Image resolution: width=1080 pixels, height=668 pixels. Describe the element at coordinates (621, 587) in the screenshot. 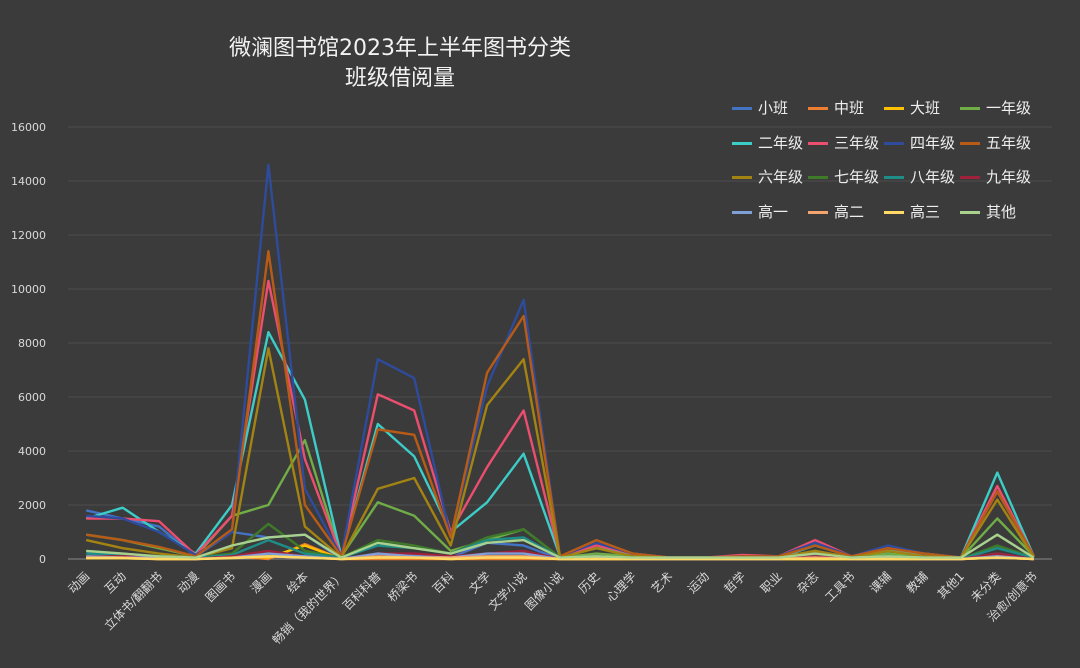

I see `x-tick-label: 心理学` at that location.